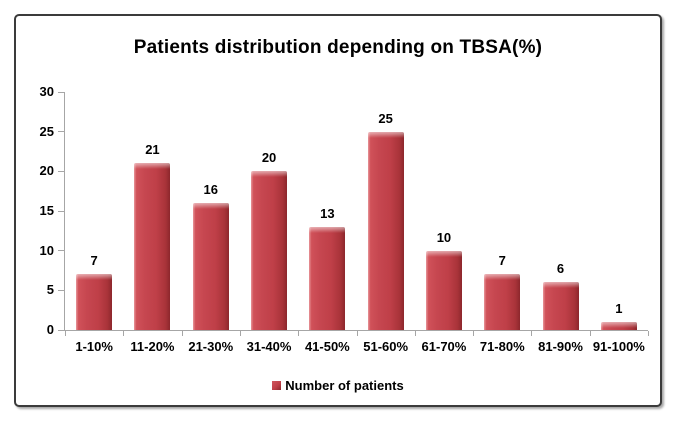  I want to click on legend-label: Number of patients, so click(344, 385).